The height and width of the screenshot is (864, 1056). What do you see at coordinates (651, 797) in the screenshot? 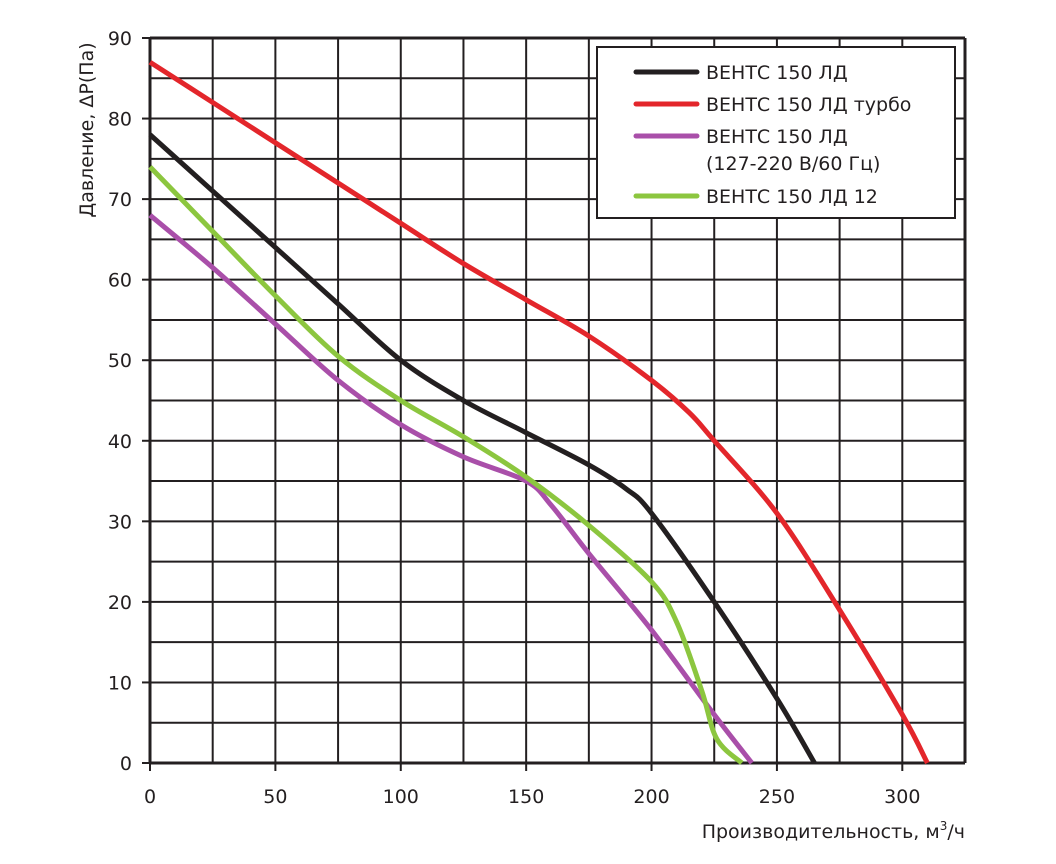
I see `x-tick-label: 200` at bounding box center [651, 797].